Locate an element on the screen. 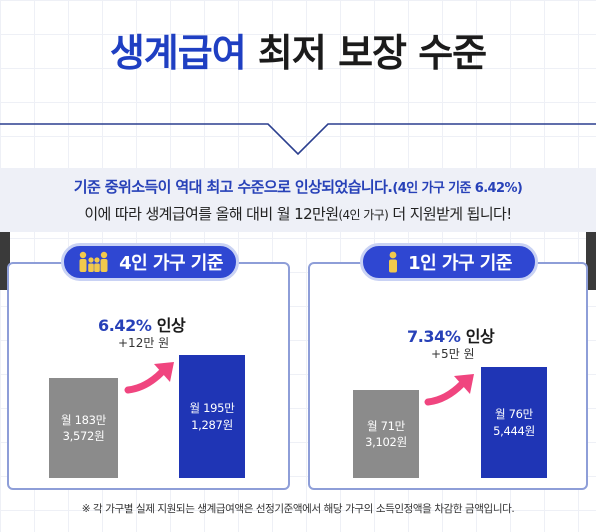  increase-amount-four-person: +12만 원 is located at coordinates (144, 343).